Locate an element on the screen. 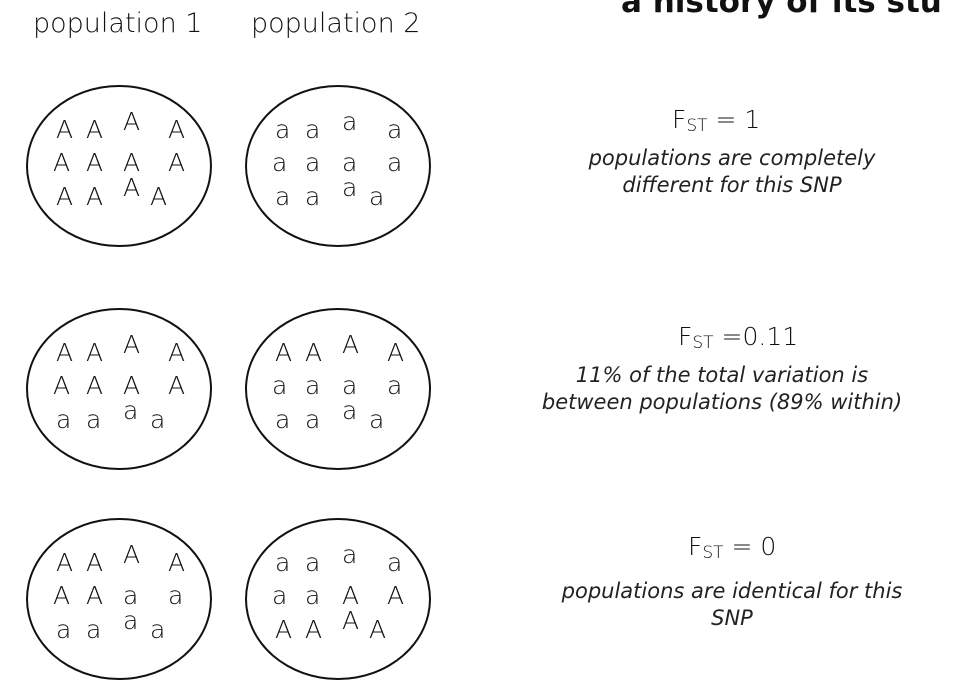 This screenshot has height=699, width=969. description-line: different for this SNP is located at coordinates (732, 185).